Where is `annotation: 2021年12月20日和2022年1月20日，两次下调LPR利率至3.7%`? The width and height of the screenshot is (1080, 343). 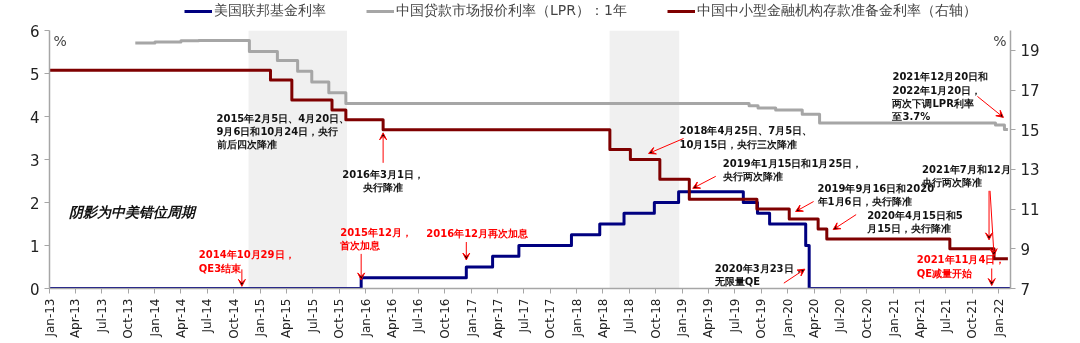
annotation: 2021年12月20日和2022年1月20日，两次下调LPR利率至3.7% is located at coordinates (940, 96).